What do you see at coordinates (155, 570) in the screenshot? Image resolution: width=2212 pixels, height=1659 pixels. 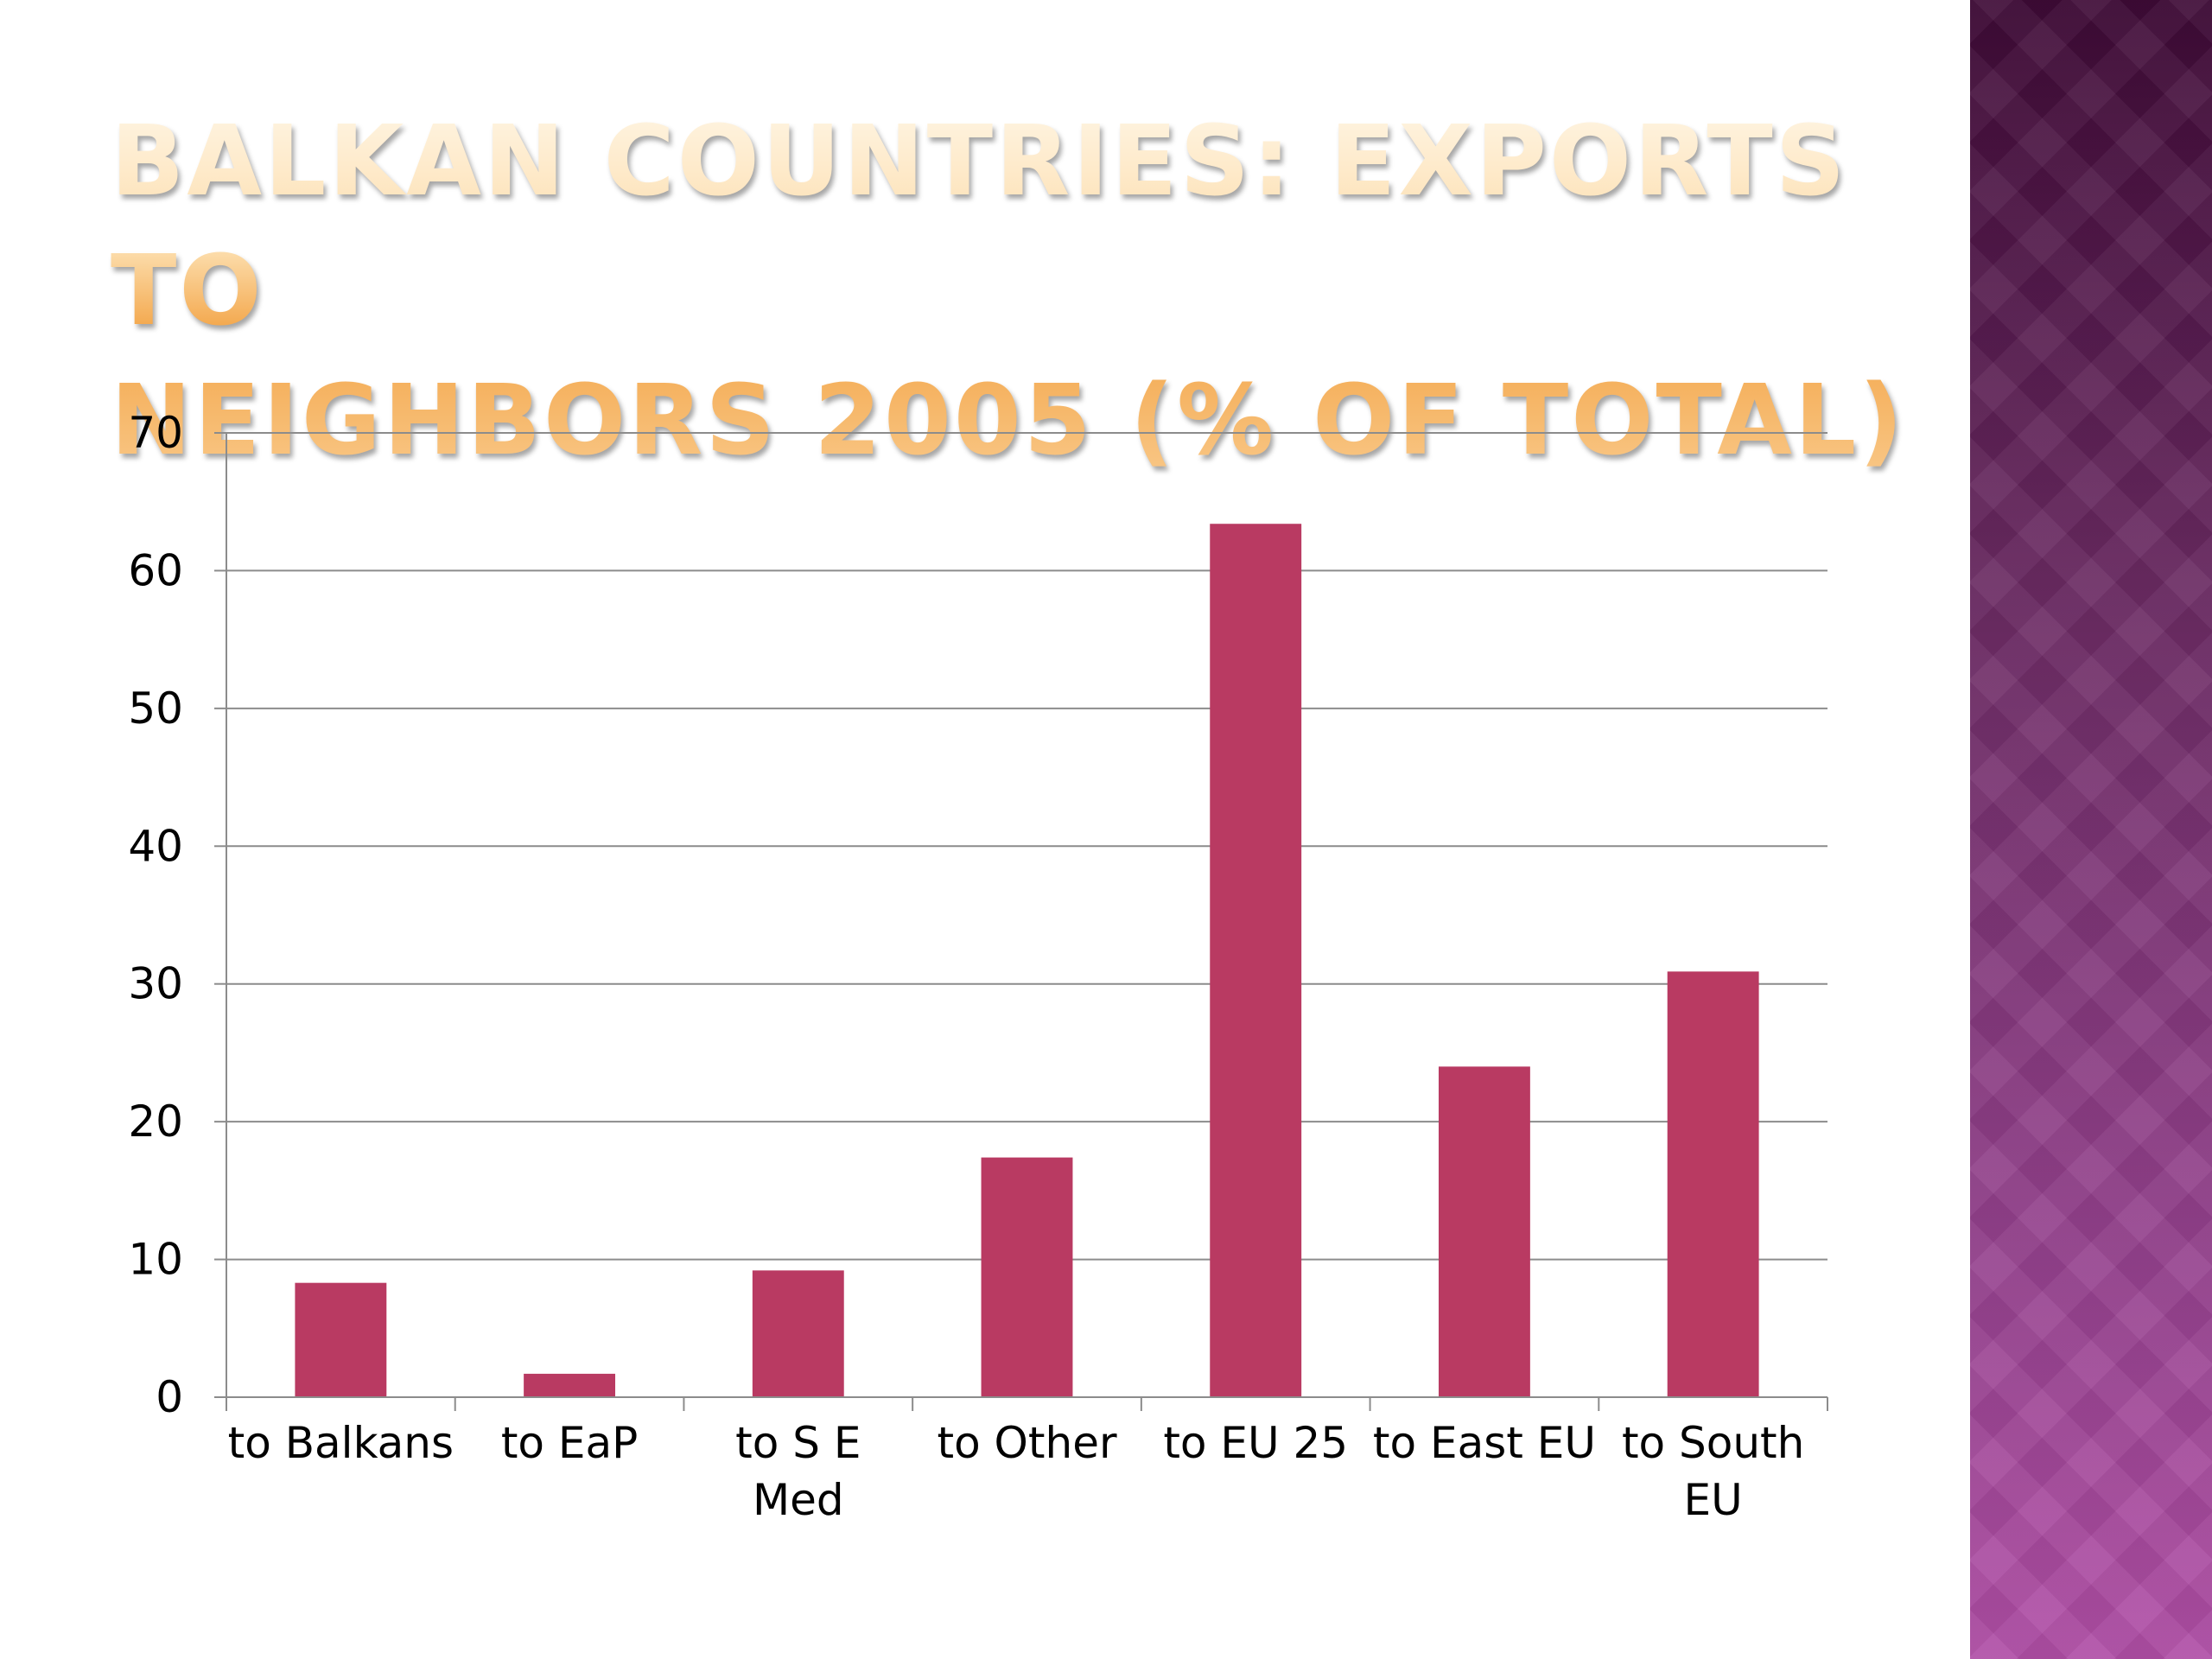 I see `y-tick-label-60: 60` at bounding box center [155, 570].